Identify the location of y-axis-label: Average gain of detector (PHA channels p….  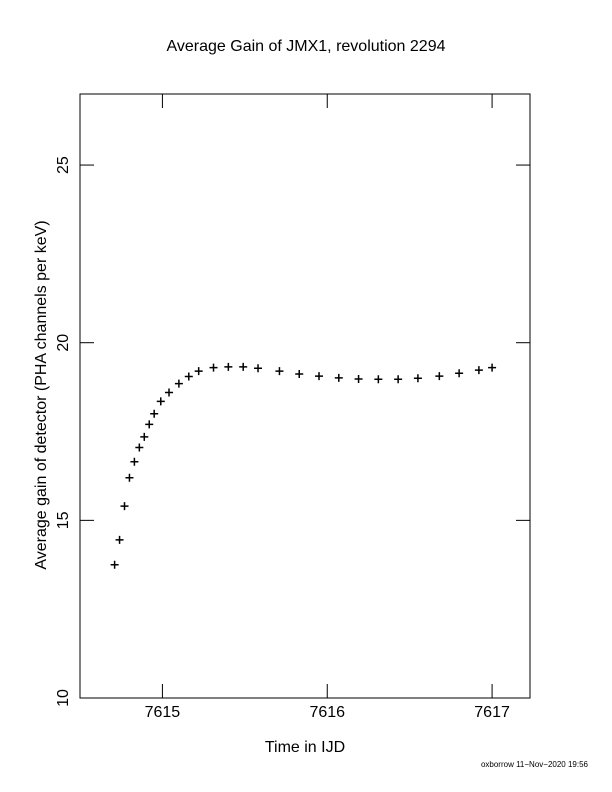
(41, 394).